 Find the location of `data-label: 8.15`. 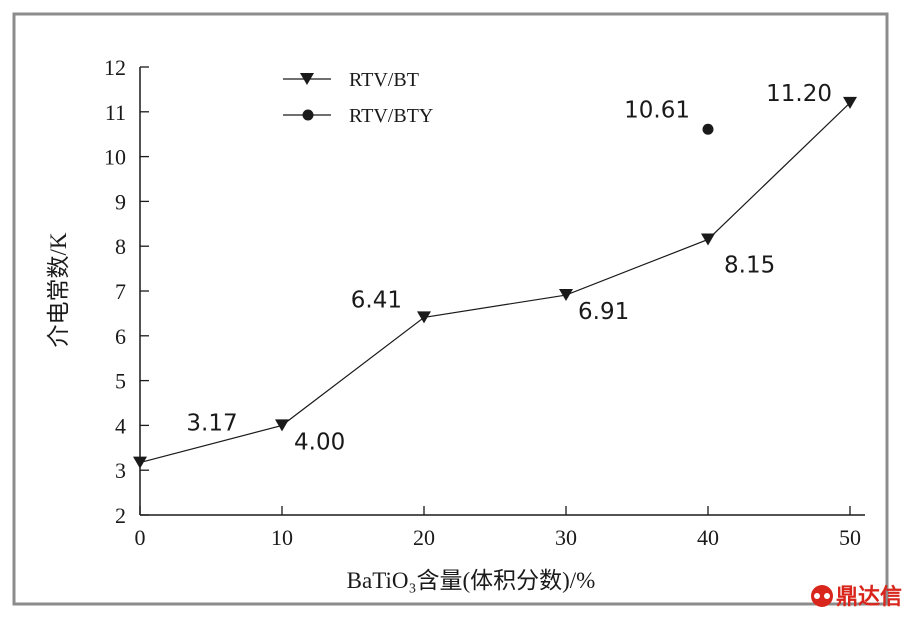

data-label: 8.15 is located at coordinates (749, 265).